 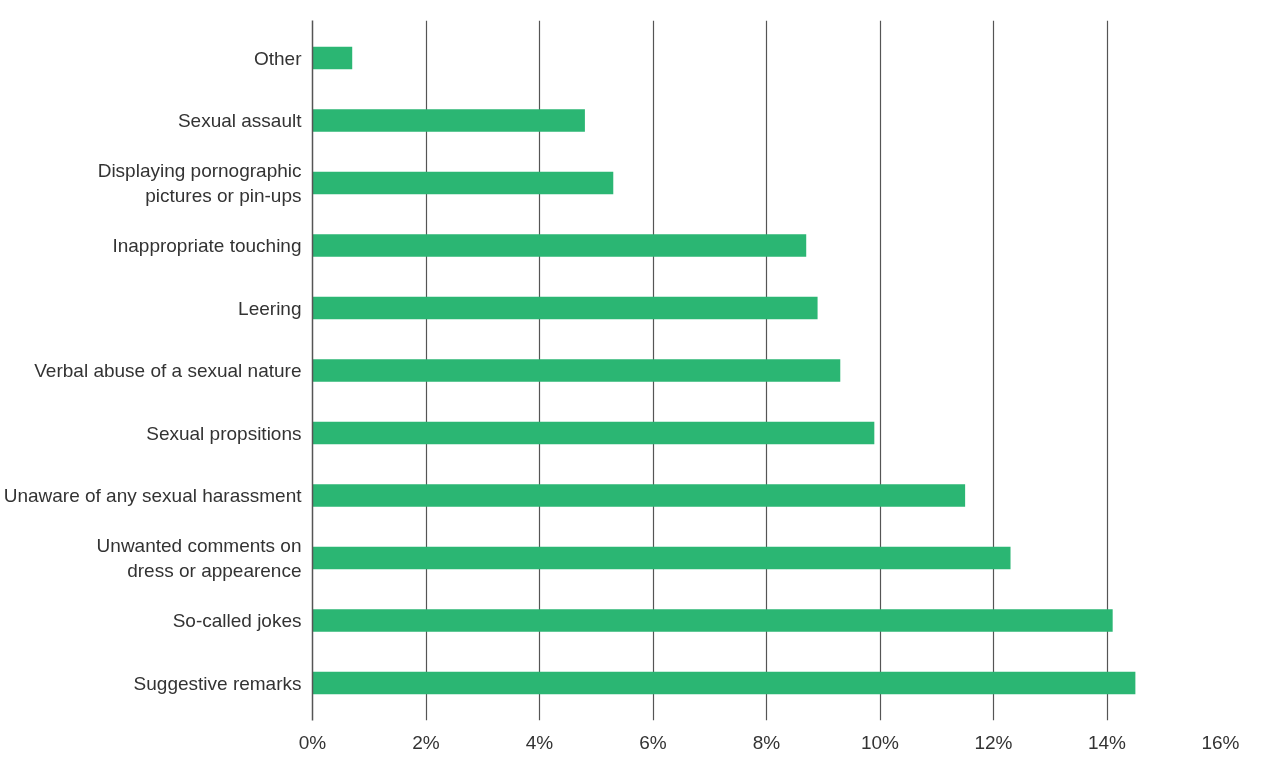 What do you see at coordinates (1107, 742) in the screenshot?
I see `x-tick-label: 14%` at bounding box center [1107, 742].